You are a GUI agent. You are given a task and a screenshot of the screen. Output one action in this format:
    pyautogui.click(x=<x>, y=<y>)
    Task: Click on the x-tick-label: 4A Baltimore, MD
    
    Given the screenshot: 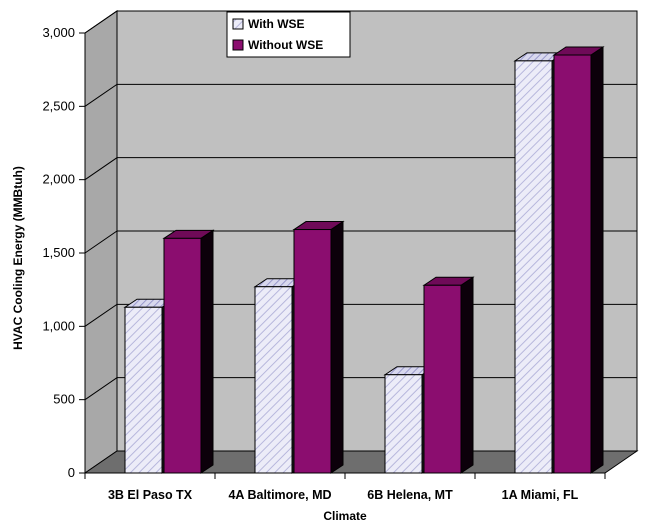 What is the action you would take?
    pyautogui.click(x=279, y=495)
    